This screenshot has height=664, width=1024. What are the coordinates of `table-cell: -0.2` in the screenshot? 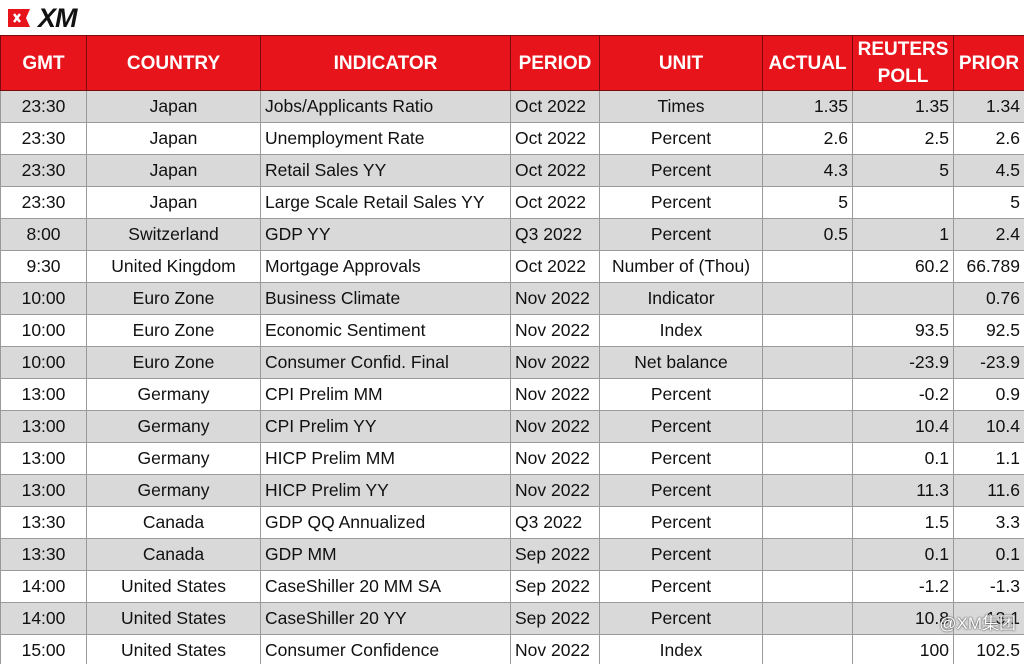 It's located at (903, 394).